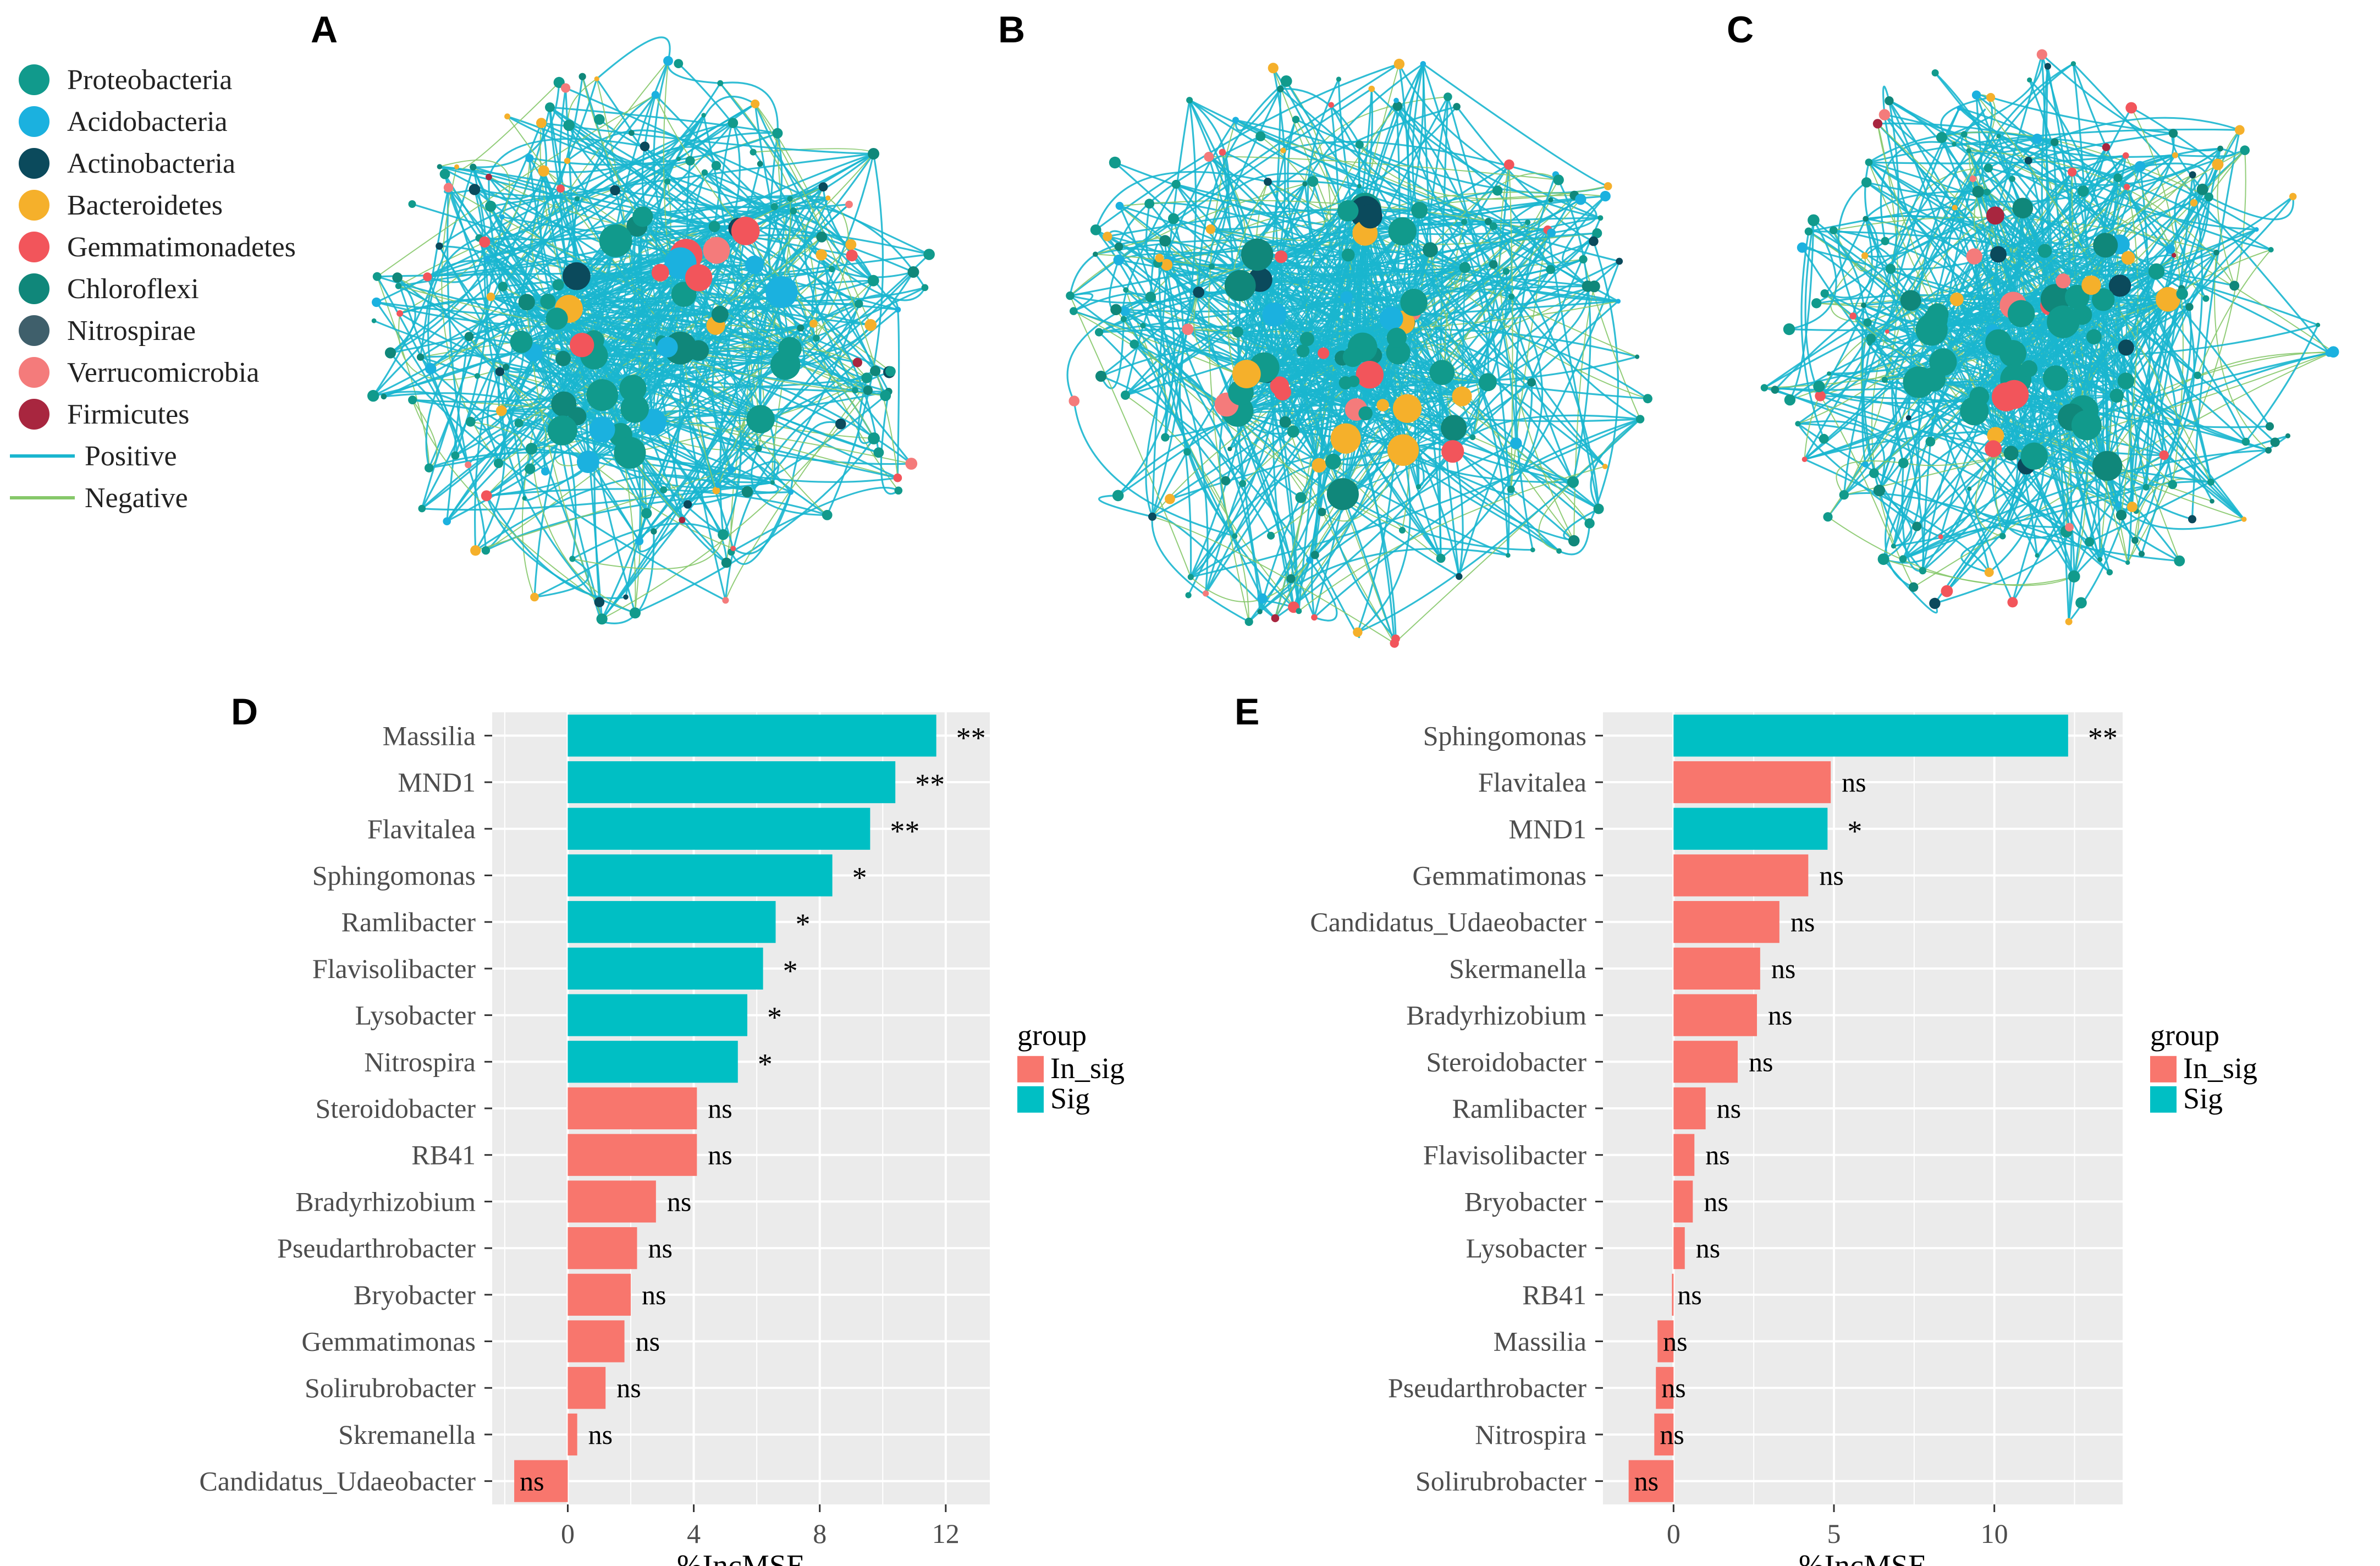 This screenshot has height=1566, width=2380. Describe the element at coordinates (2184, 1035) in the screenshot. I see `legend-title: group` at that location.